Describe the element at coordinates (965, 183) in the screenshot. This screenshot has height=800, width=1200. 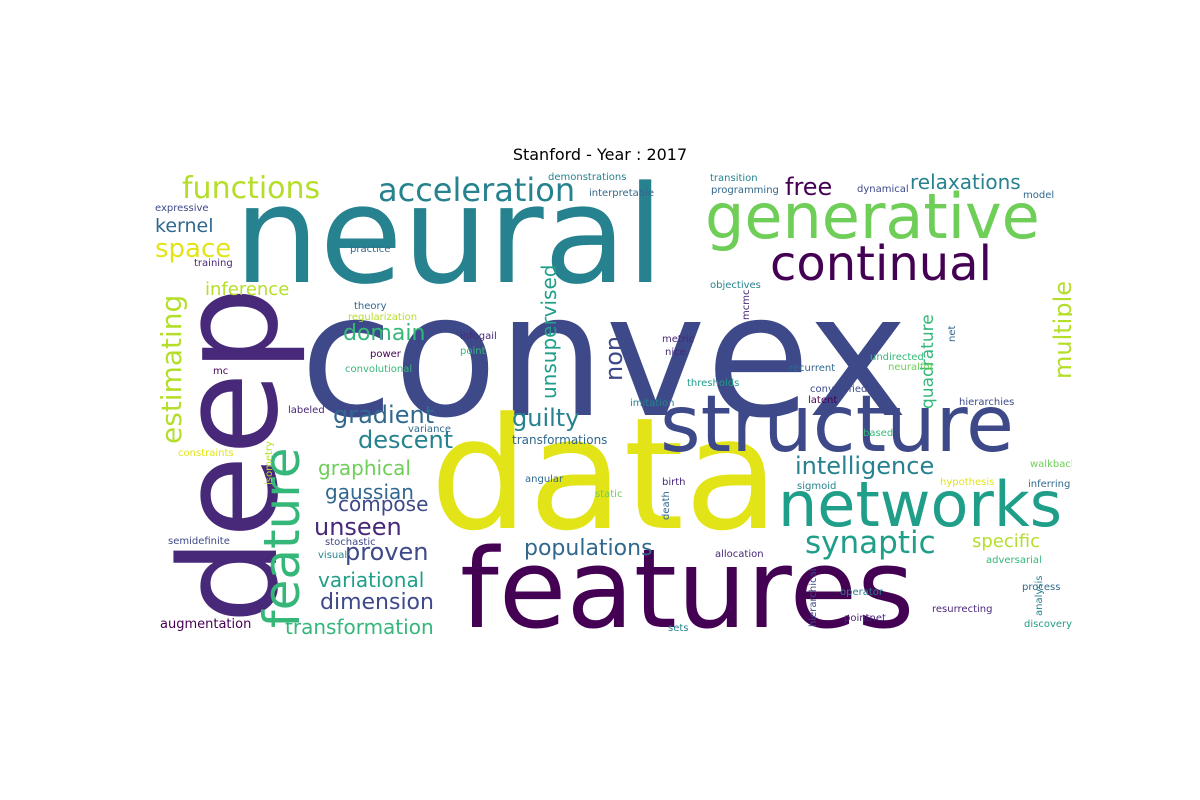
I see `word-relaxations: relaxations` at that location.